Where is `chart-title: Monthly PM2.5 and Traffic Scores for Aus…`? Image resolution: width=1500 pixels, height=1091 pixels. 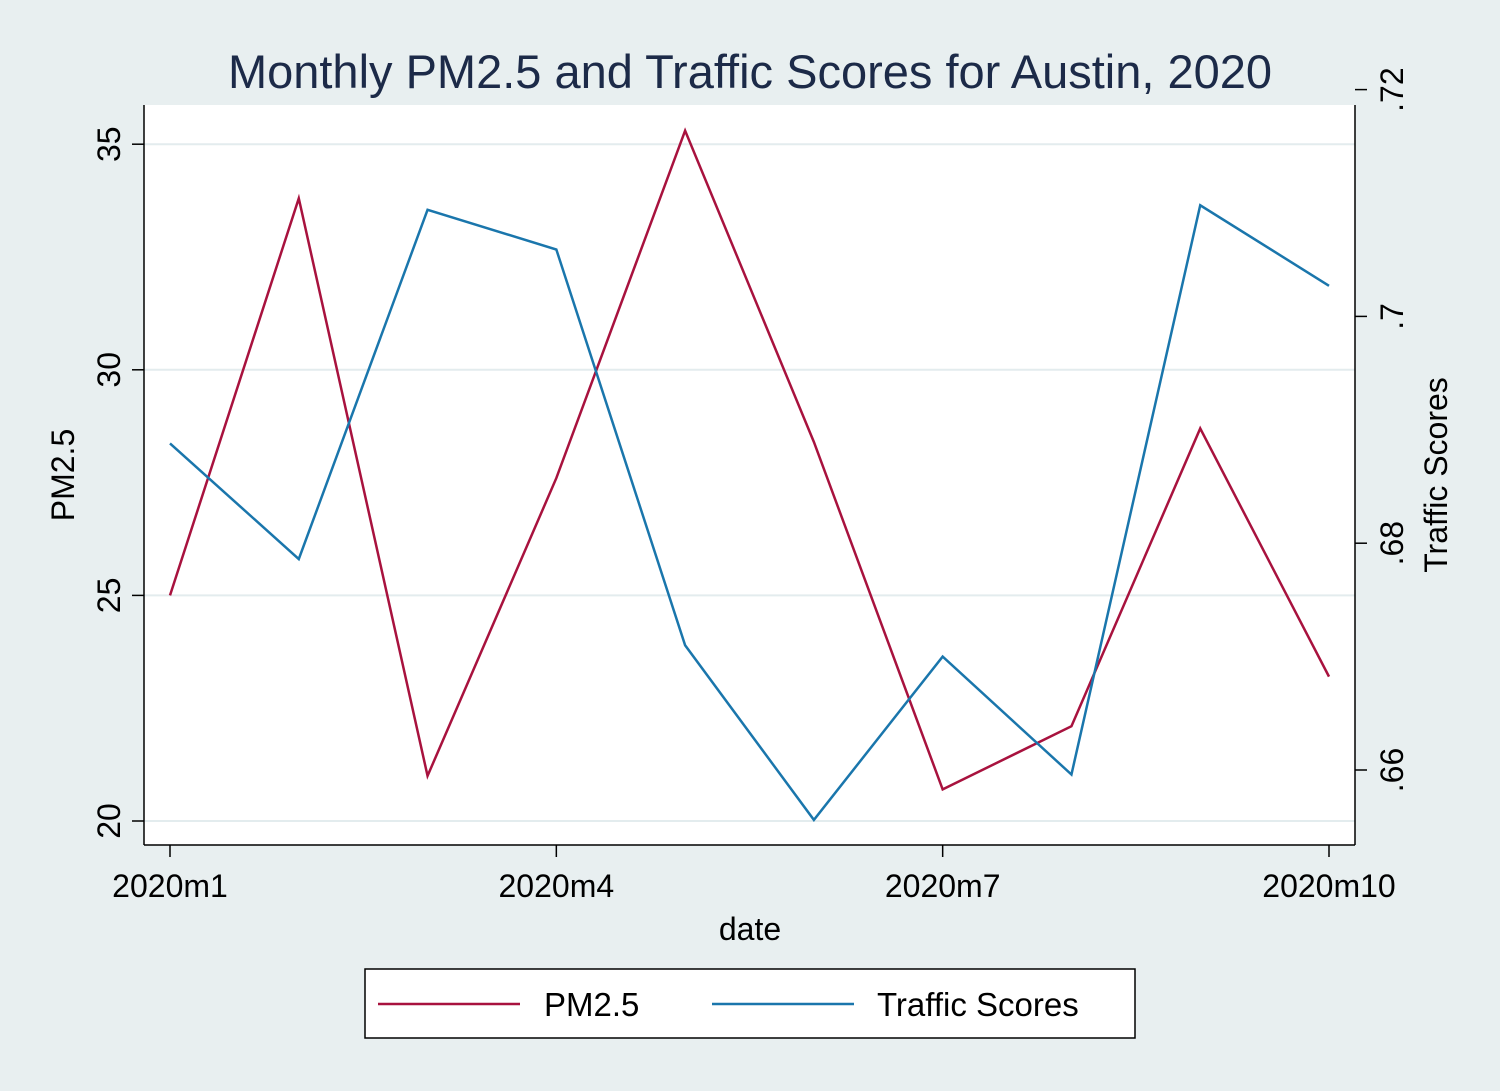 chart-title: Monthly PM2.5 and Traffic Scores for Aus… is located at coordinates (750, 71).